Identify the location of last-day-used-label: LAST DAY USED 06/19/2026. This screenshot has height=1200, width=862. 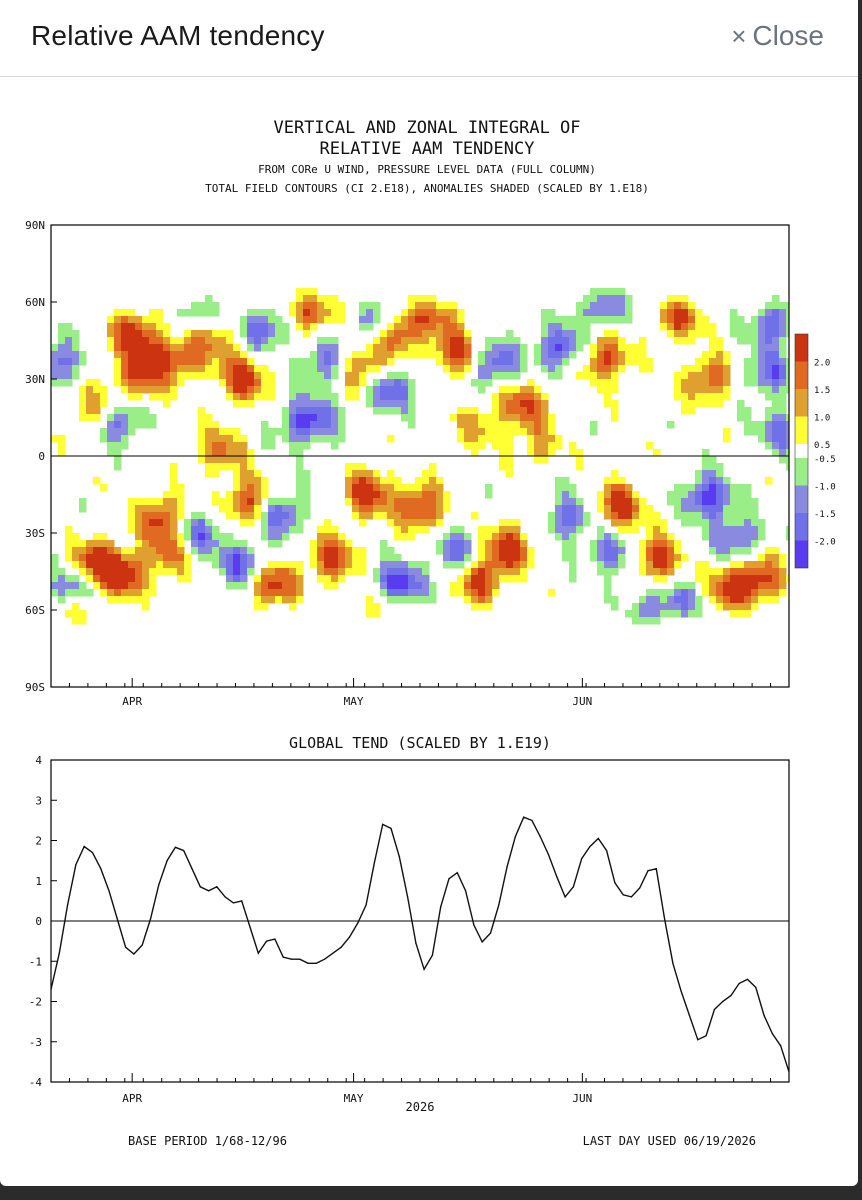
(669, 1141).